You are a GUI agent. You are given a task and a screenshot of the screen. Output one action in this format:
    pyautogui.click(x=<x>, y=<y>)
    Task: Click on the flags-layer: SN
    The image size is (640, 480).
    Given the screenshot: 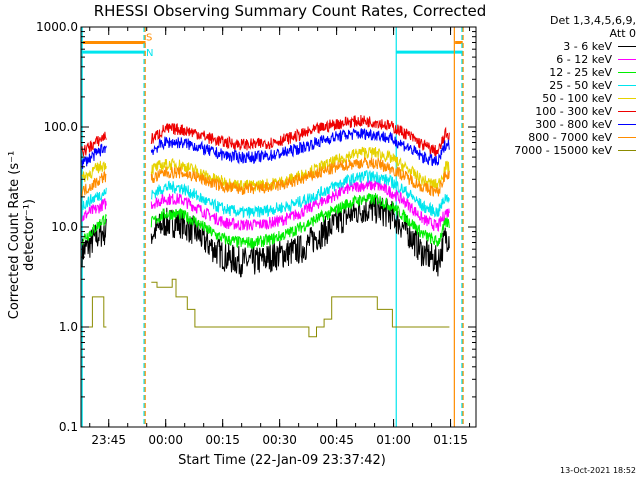 What is the action you would take?
    pyautogui.click(x=272, y=45)
    